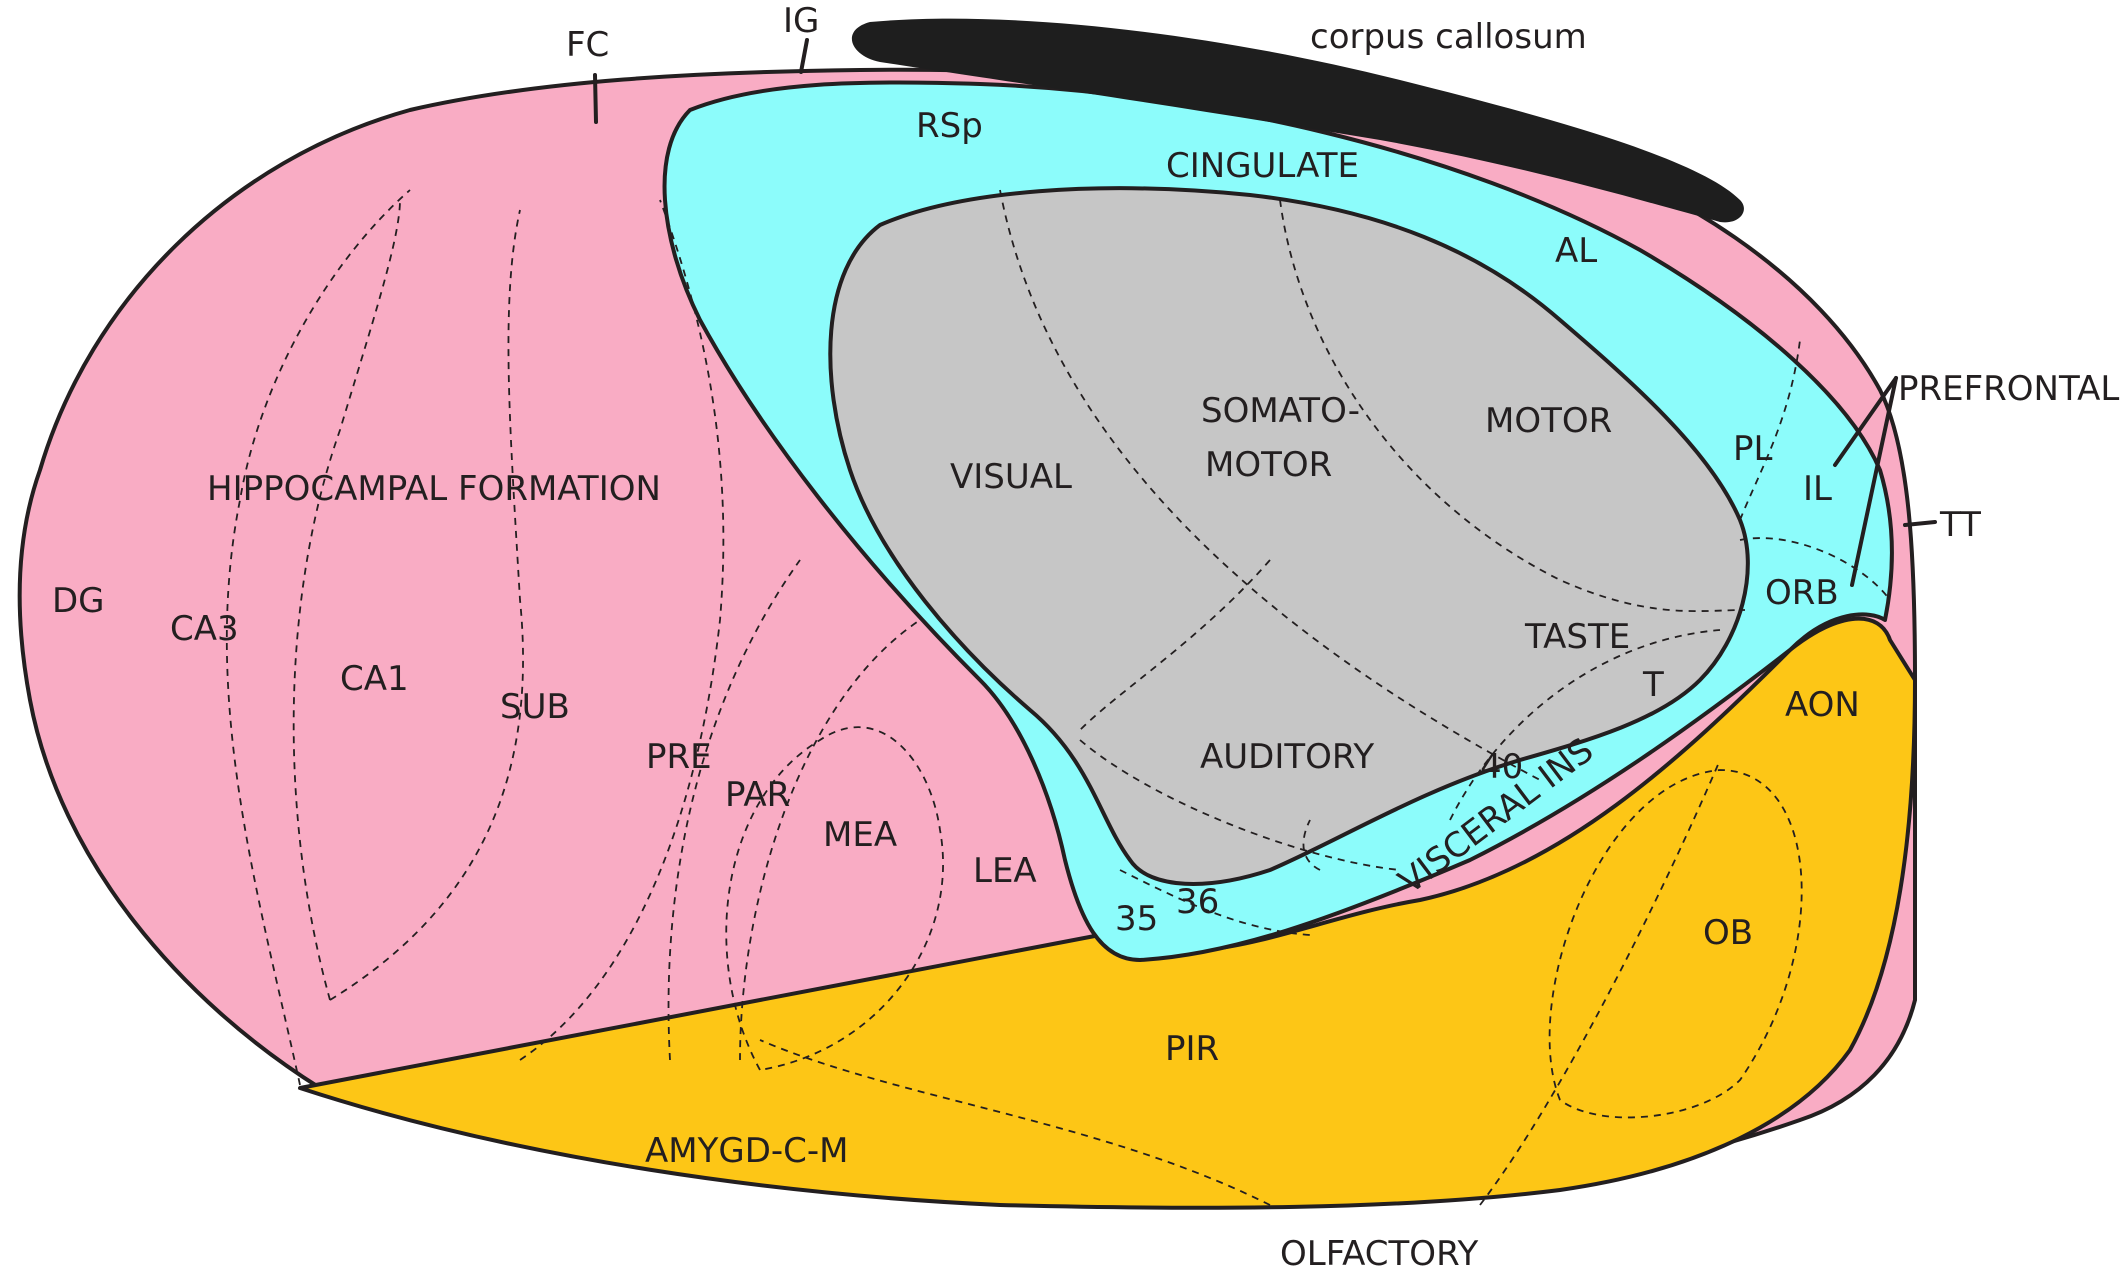 This screenshot has width=2128, height=1272. Describe the element at coordinates (1576, 251) in the screenshot. I see `label-al: AL` at that location.